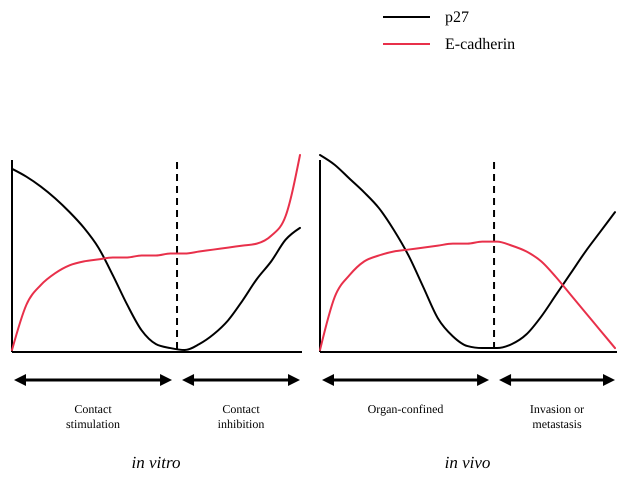 The height and width of the screenshot is (478, 618). Describe the element at coordinates (480, 44) in the screenshot. I see `legend-label: E-cadherin` at that location.